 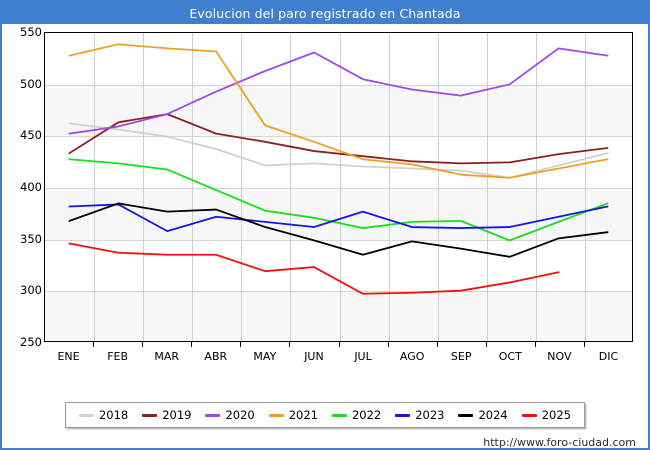 I want to click on x-axis-tick-label: MAR, so click(x=167, y=356).